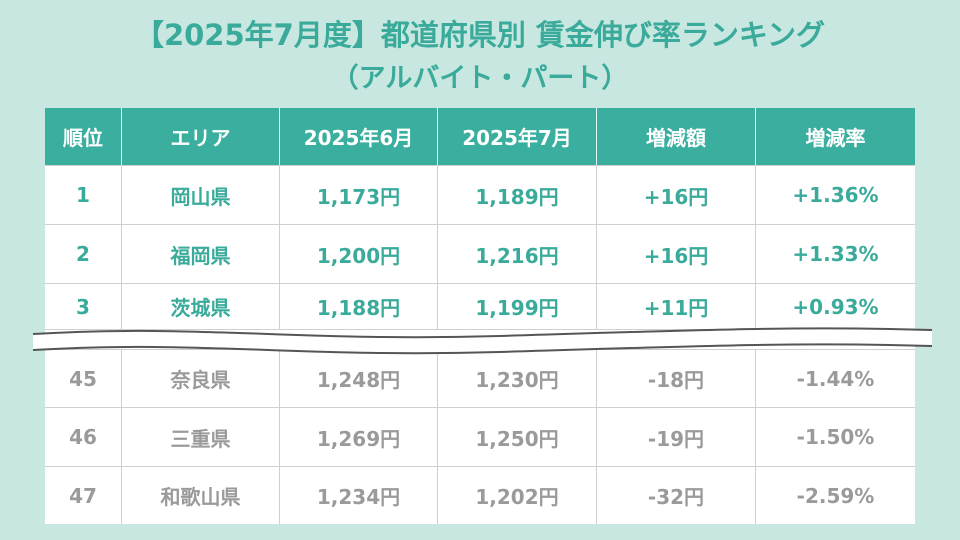  What do you see at coordinates (201, 254) in the screenshot?
I see `cell-area: 福岡県` at bounding box center [201, 254].